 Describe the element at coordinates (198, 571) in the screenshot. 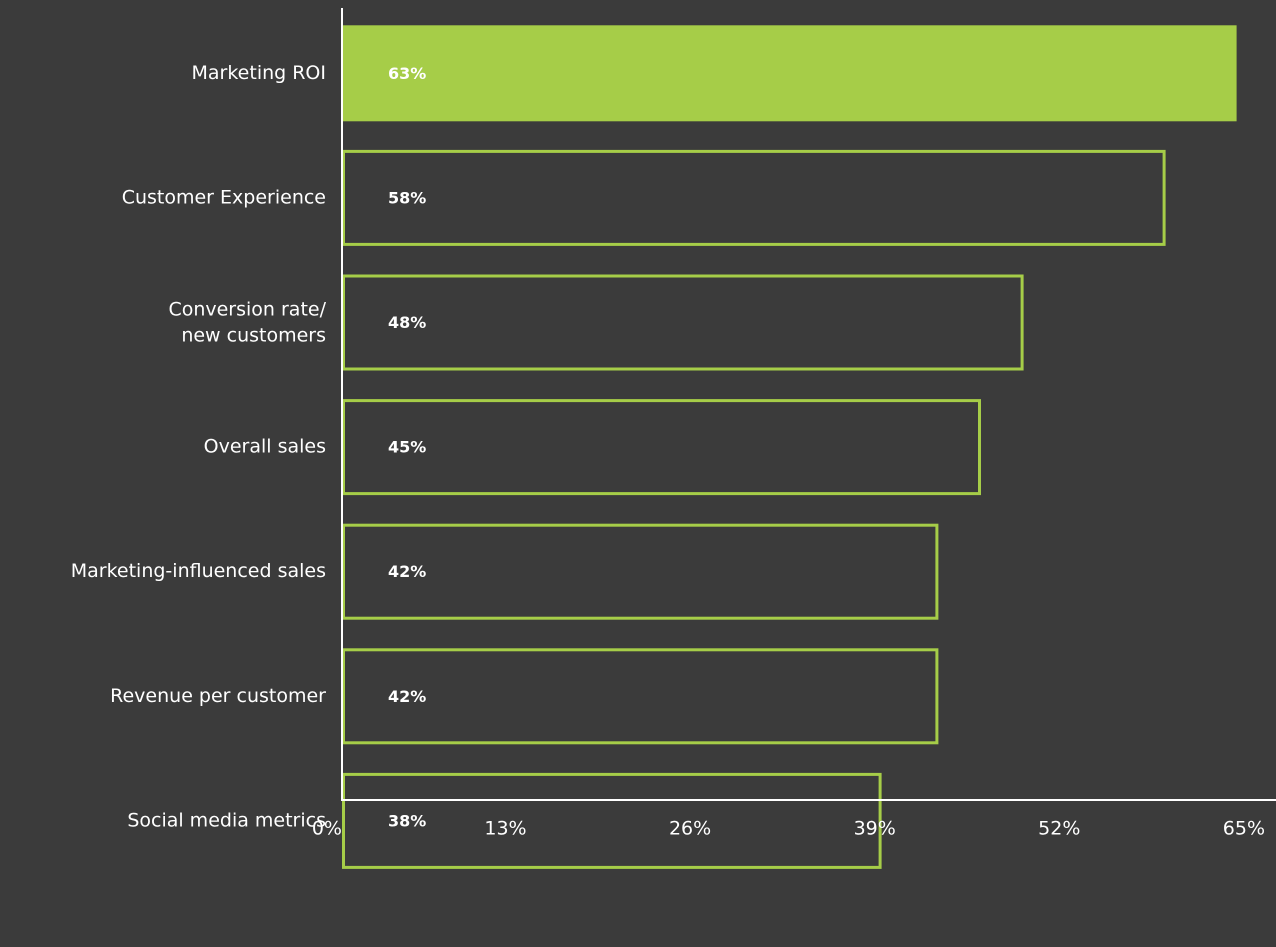

I see `category-label: Marketing-influenced sales` at that location.